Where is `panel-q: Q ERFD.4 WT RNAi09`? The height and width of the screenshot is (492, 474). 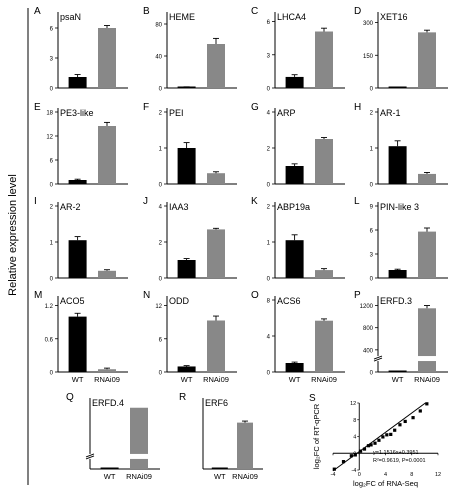
panel-q: Q ERFD.4 WT RNAi09 is located at coordinates (113, 436).